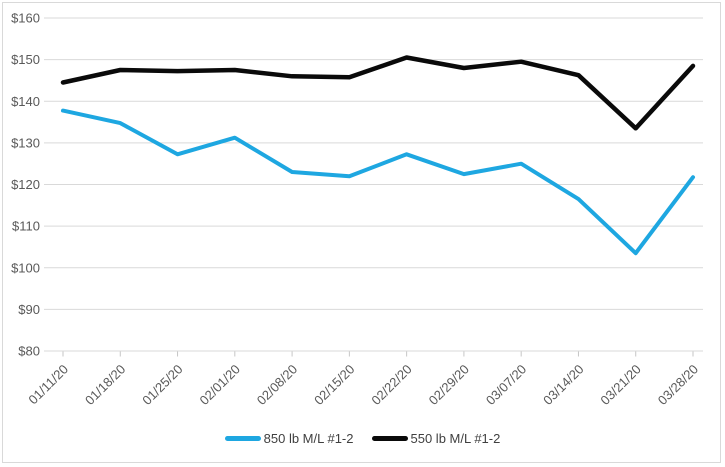 The height and width of the screenshot is (467, 725). I want to click on legend-label-550lb: 550 lb M/L #1-2, so click(455, 438).